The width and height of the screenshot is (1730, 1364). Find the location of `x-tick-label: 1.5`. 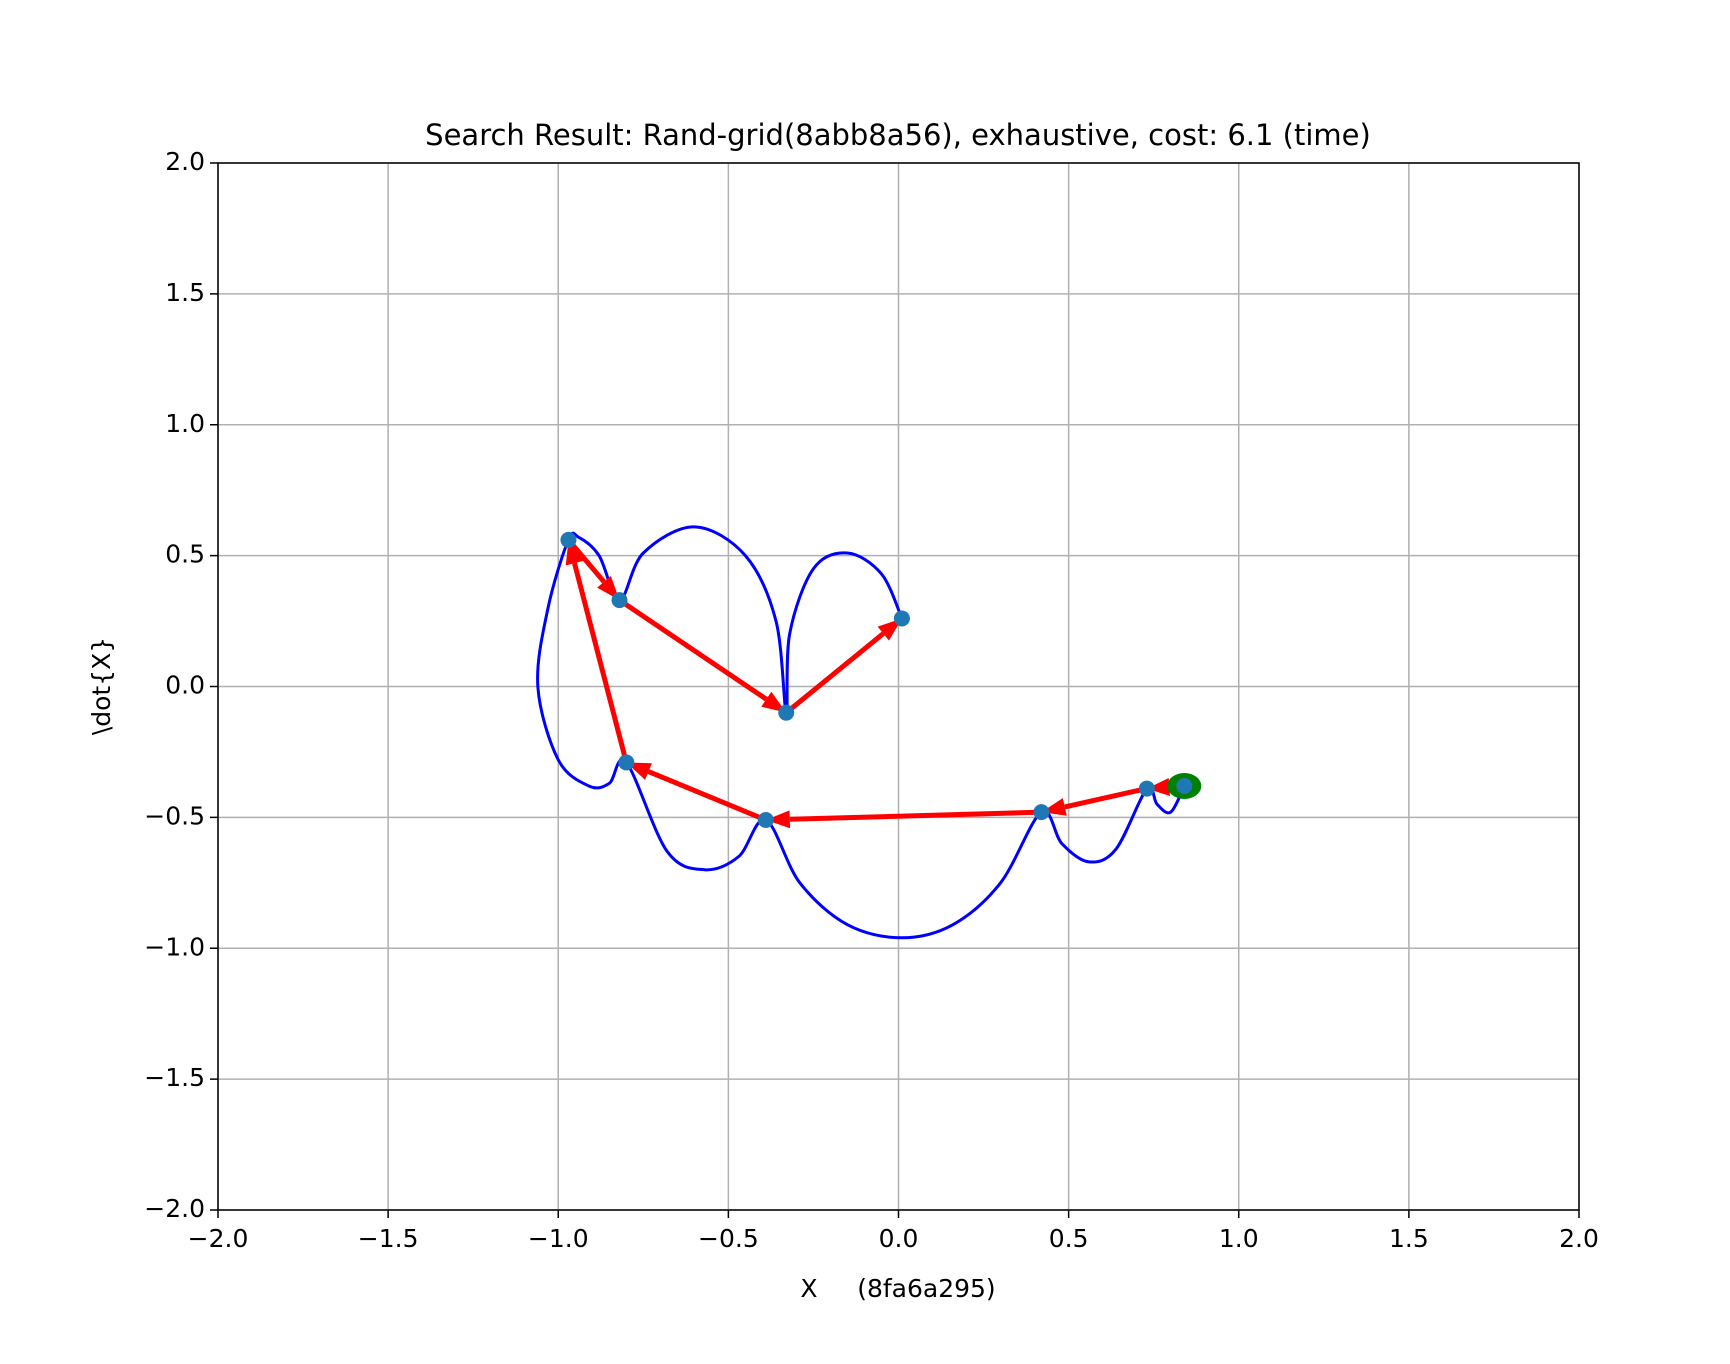

x-tick-label: 1.5 is located at coordinates (1409, 1238).